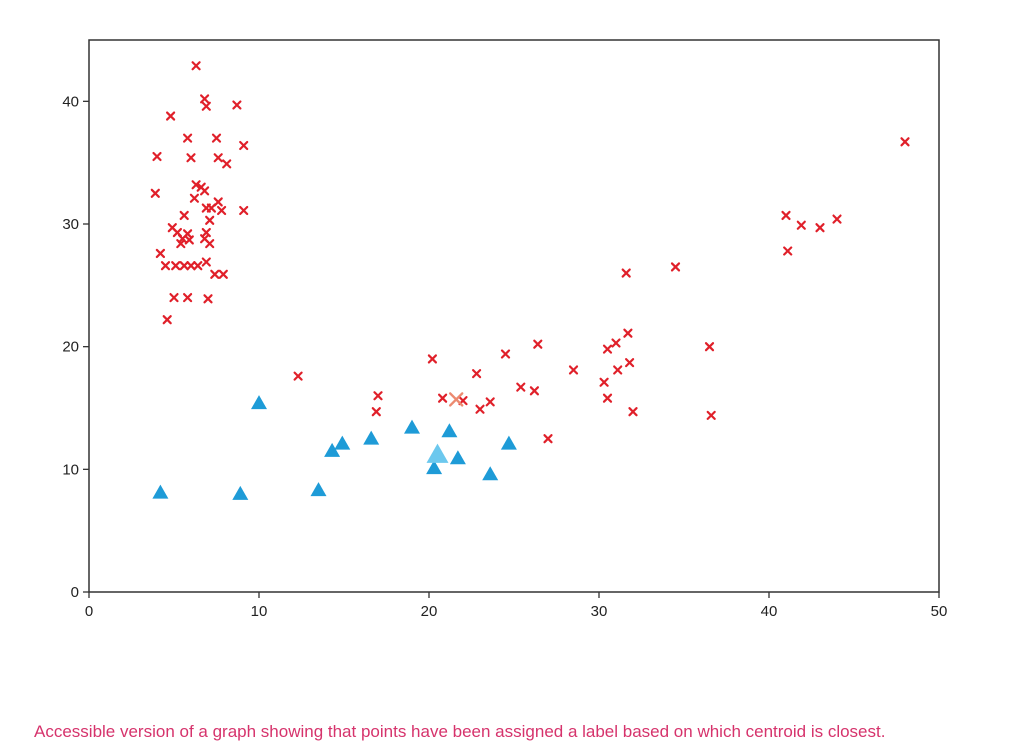 Image resolution: width=1014 pixels, height=747 pixels. What do you see at coordinates (70, 347) in the screenshot?
I see `y-tick-label: 20` at bounding box center [70, 347].